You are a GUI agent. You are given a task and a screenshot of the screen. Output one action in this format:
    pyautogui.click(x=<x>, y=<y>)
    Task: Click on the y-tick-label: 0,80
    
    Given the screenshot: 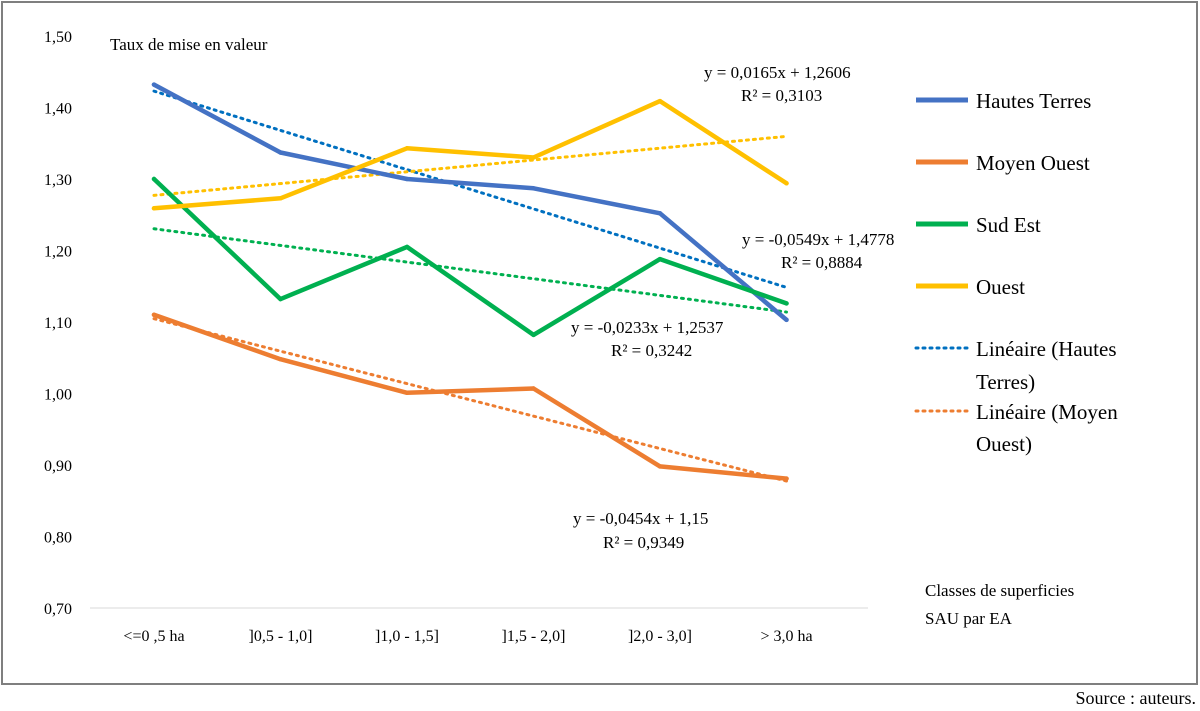 What is the action you would take?
    pyautogui.click(x=58, y=538)
    